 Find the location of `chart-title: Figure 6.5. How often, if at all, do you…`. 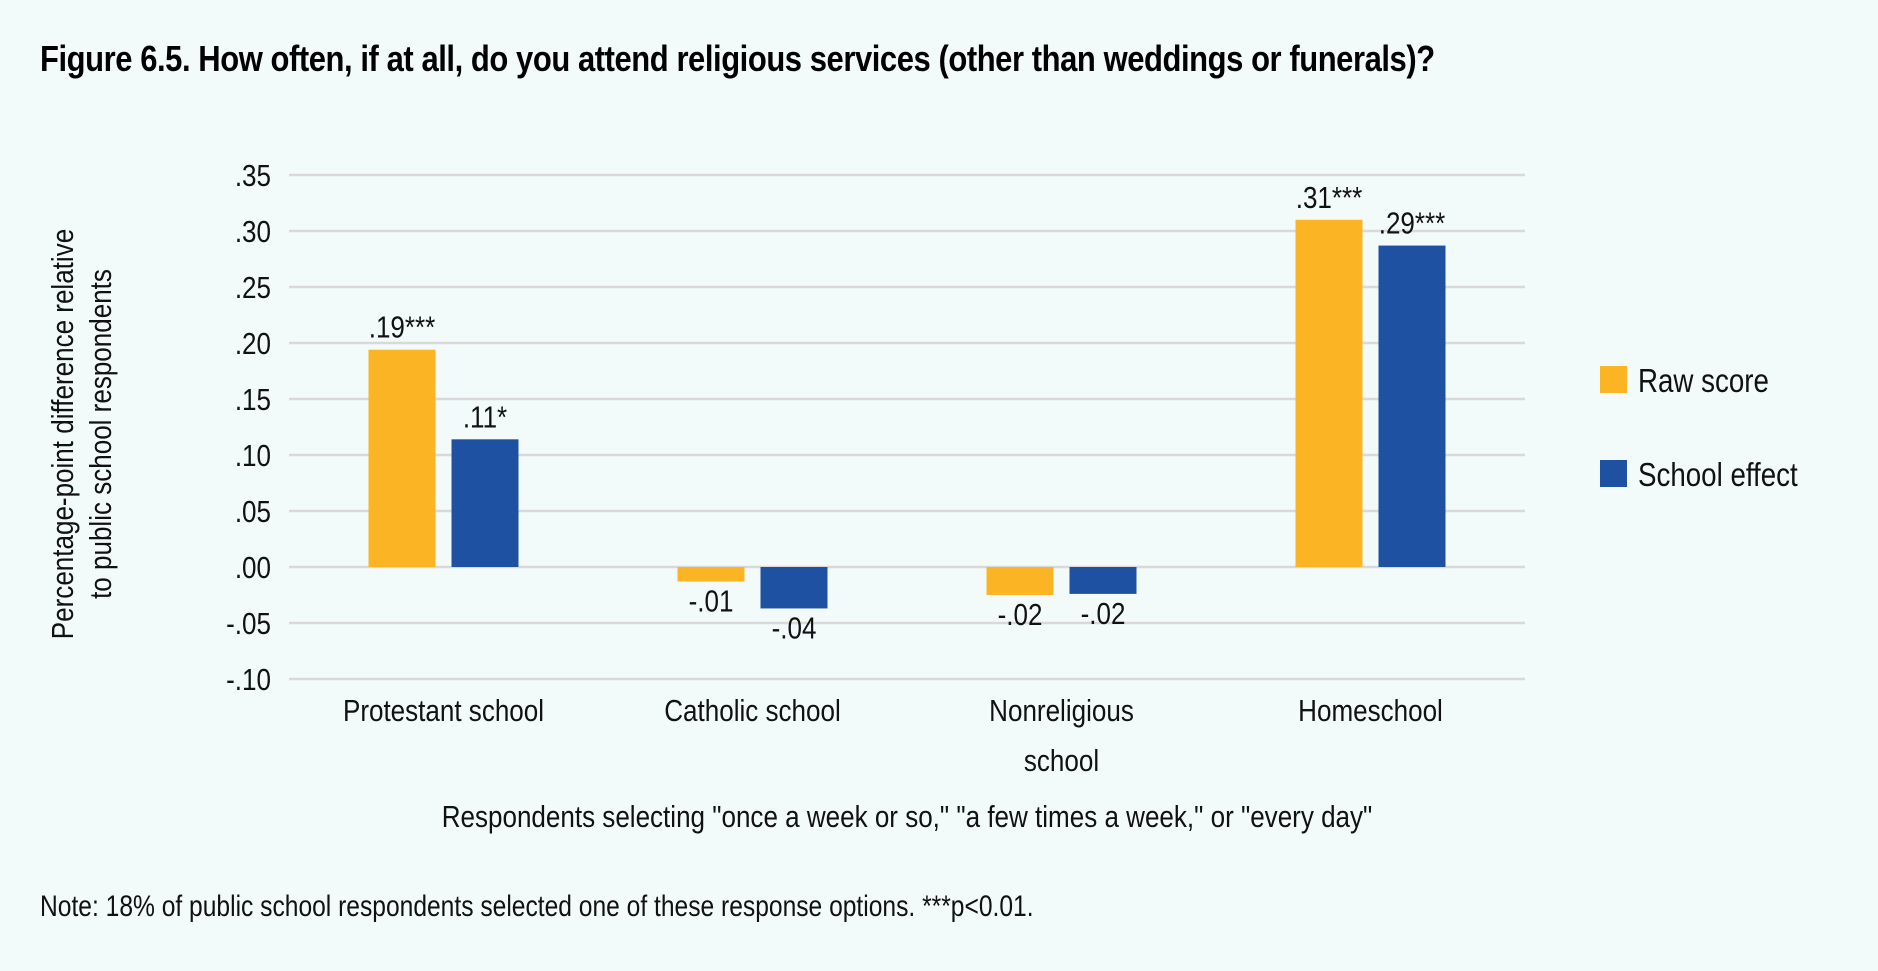

chart-title: Figure 6.5. How often, if at all, do you… is located at coordinates (737, 58).